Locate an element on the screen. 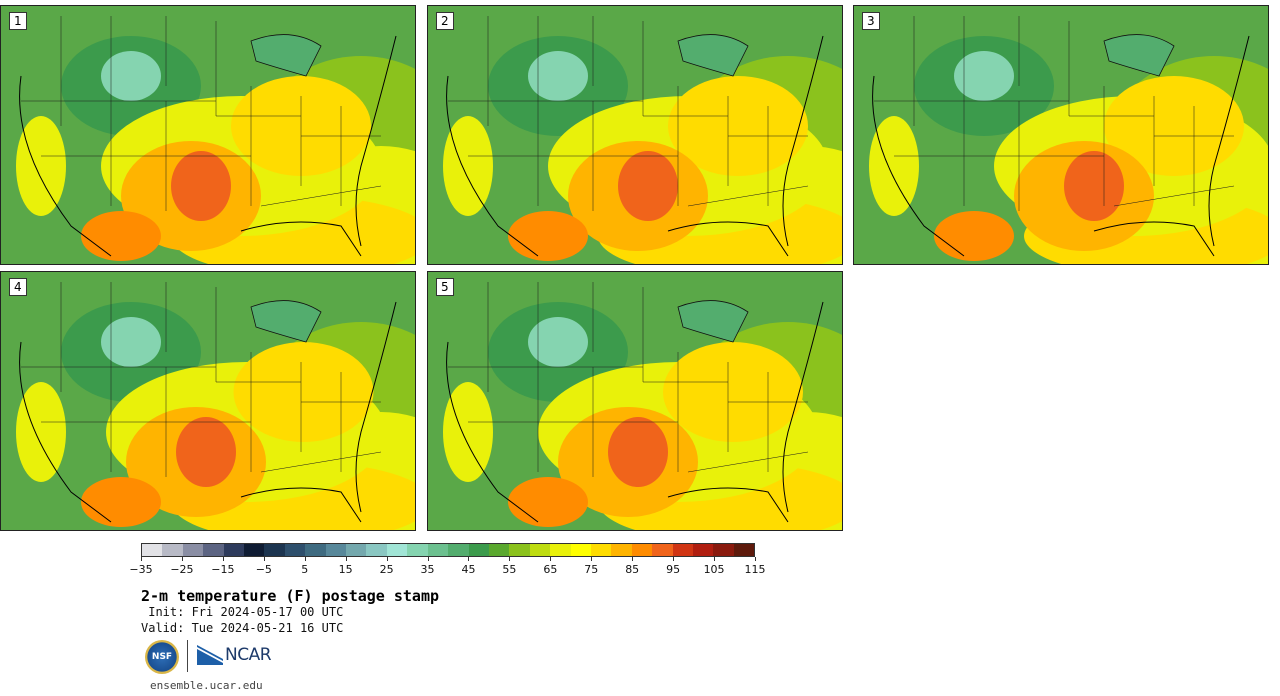 This screenshot has height=696, width=1280. site-url: ensemble.ucar.edu is located at coordinates (206, 685).